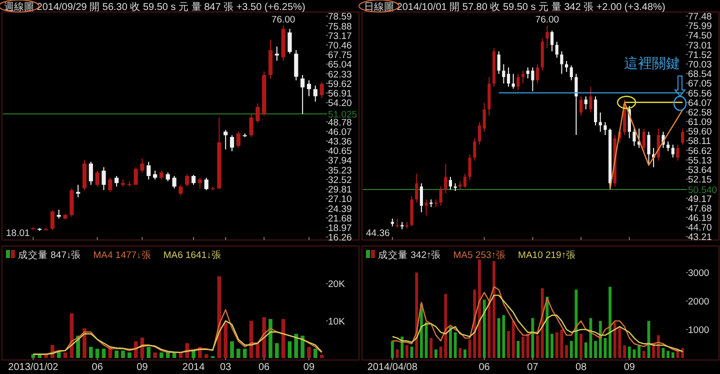 The width and height of the screenshot is (720, 374). I want to click on y-tick-label: 73.17, so click(340, 36).